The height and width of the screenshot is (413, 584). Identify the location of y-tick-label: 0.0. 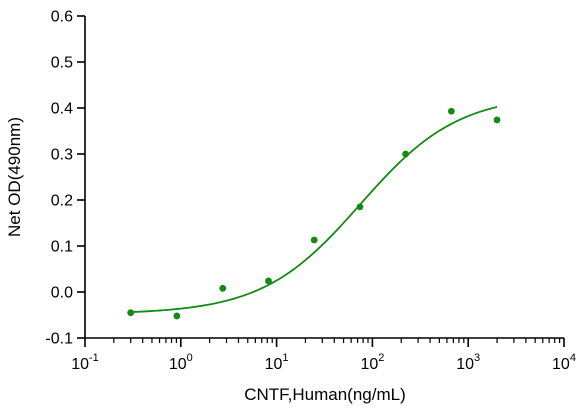
(62, 293).